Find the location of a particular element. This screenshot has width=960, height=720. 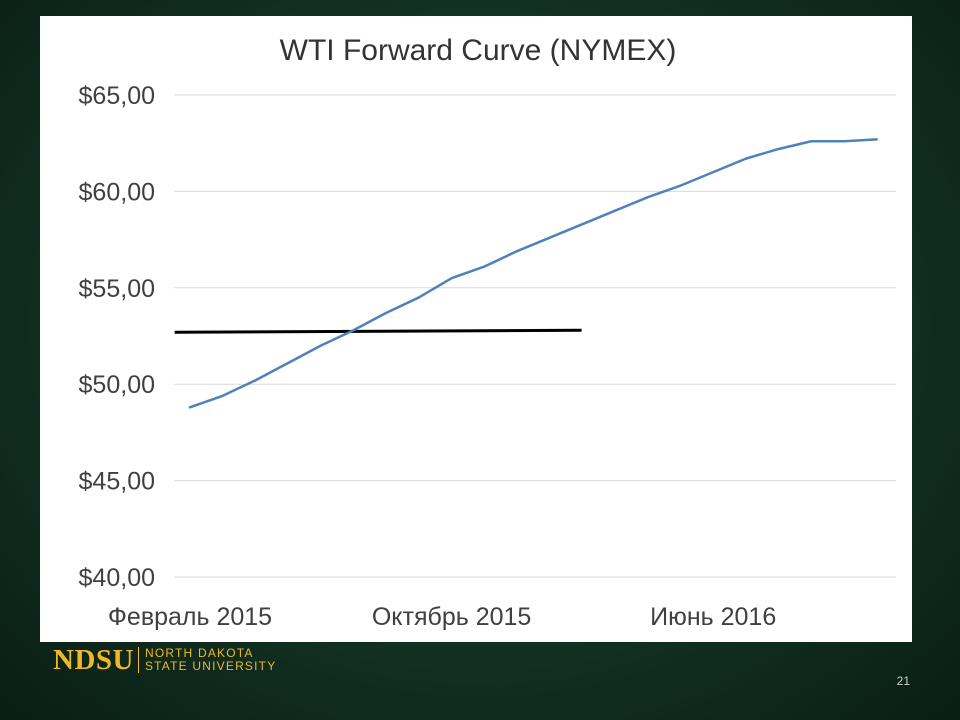

logo-wordmark: NDSU is located at coordinates (93, 660).